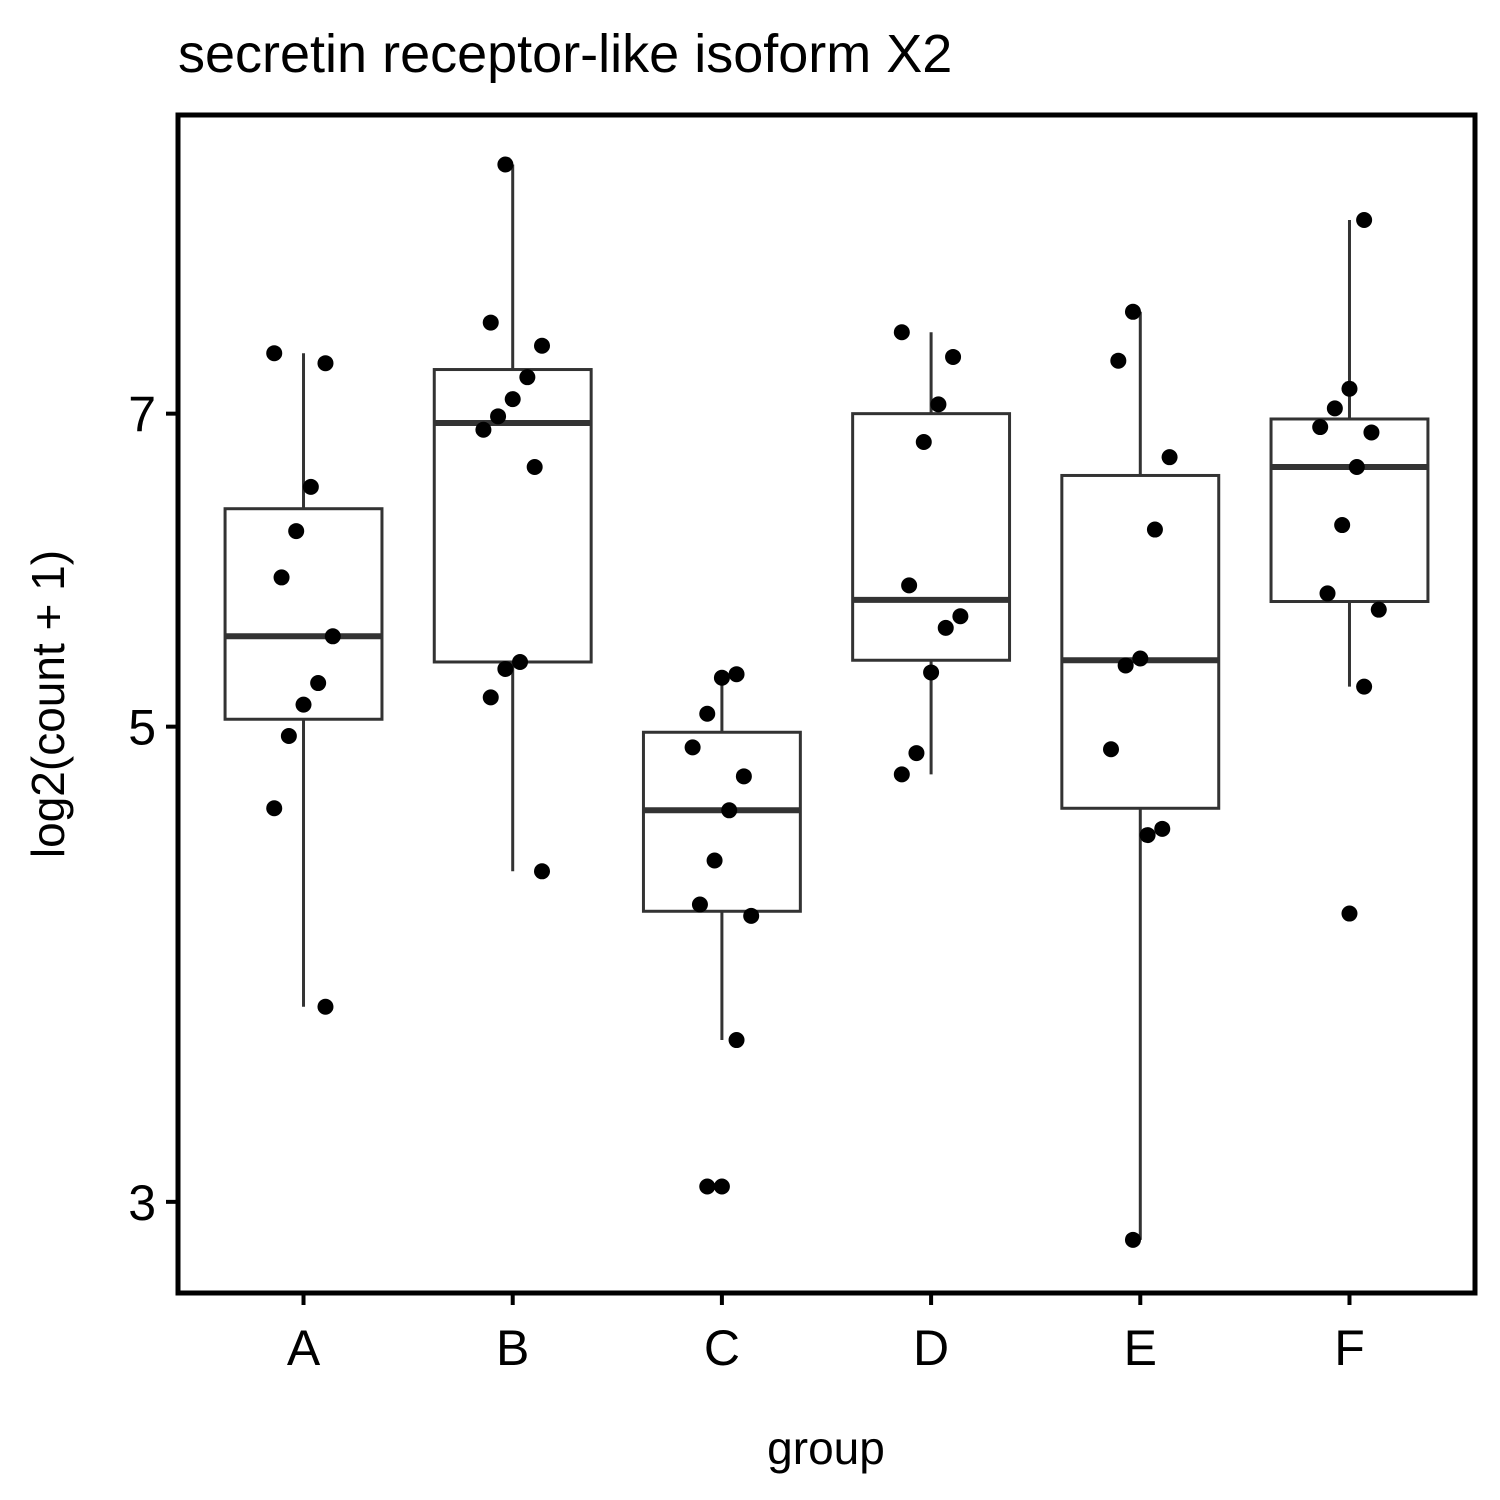 The height and width of the screenshot is (1500, 1500). What do you see at coordinates (1140, 1348) in the screenshot?
I see `x-tick-label: E` at bounding box center [1140, 1348].